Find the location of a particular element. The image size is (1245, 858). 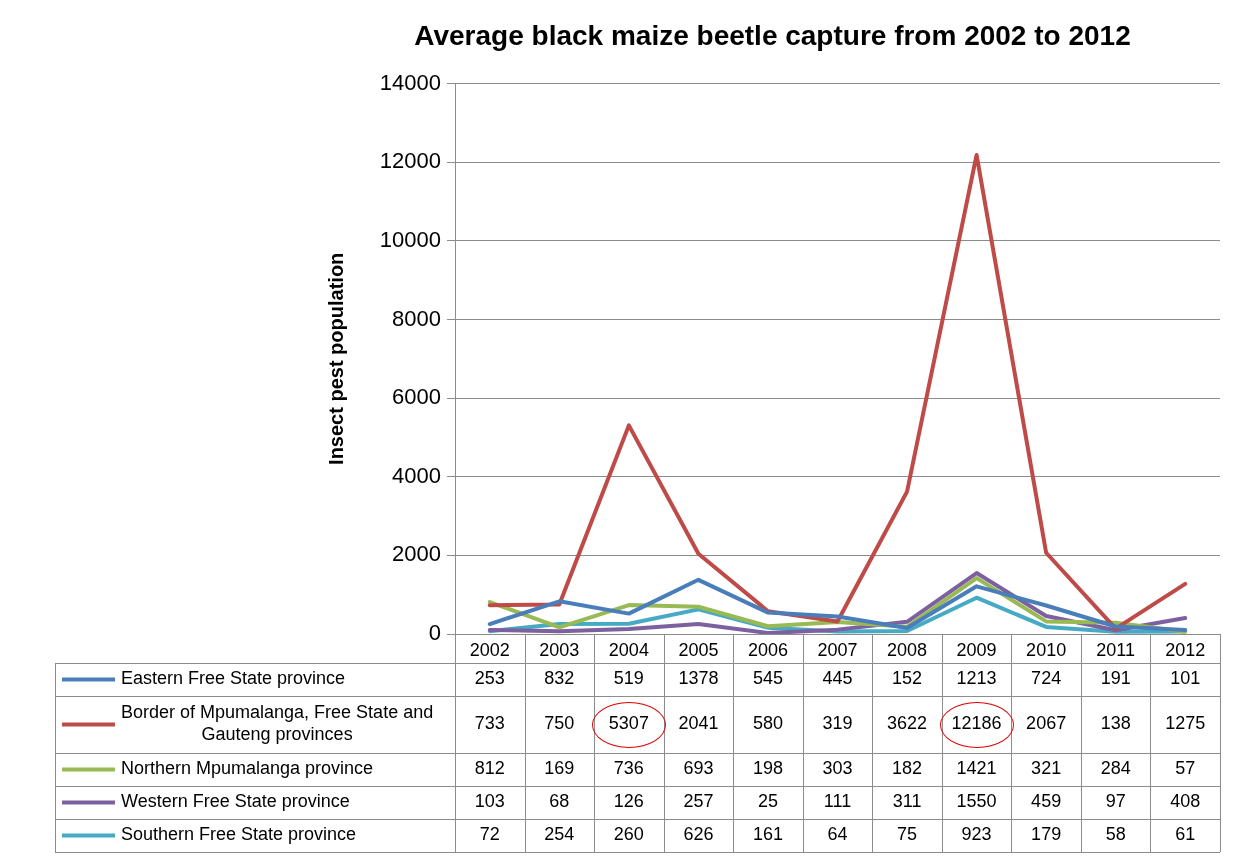

x-tick-label: 2009 is located at coordinates (976, 649).